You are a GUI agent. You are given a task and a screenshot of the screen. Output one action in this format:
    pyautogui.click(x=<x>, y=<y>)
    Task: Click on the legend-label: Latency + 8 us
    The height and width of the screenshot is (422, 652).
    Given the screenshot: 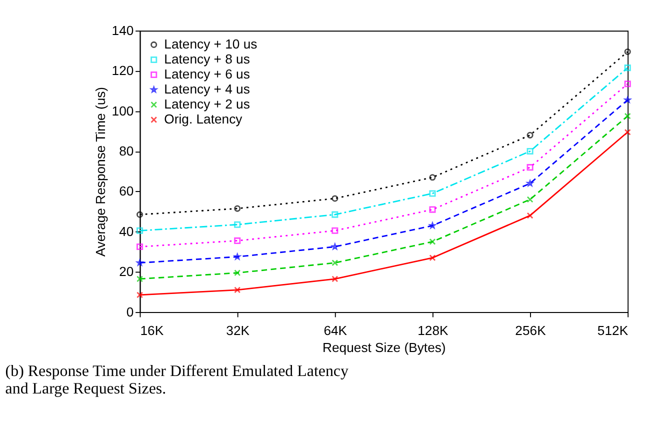 What is the action you would take?
    pyautogui.click(x=207, y=58)
    